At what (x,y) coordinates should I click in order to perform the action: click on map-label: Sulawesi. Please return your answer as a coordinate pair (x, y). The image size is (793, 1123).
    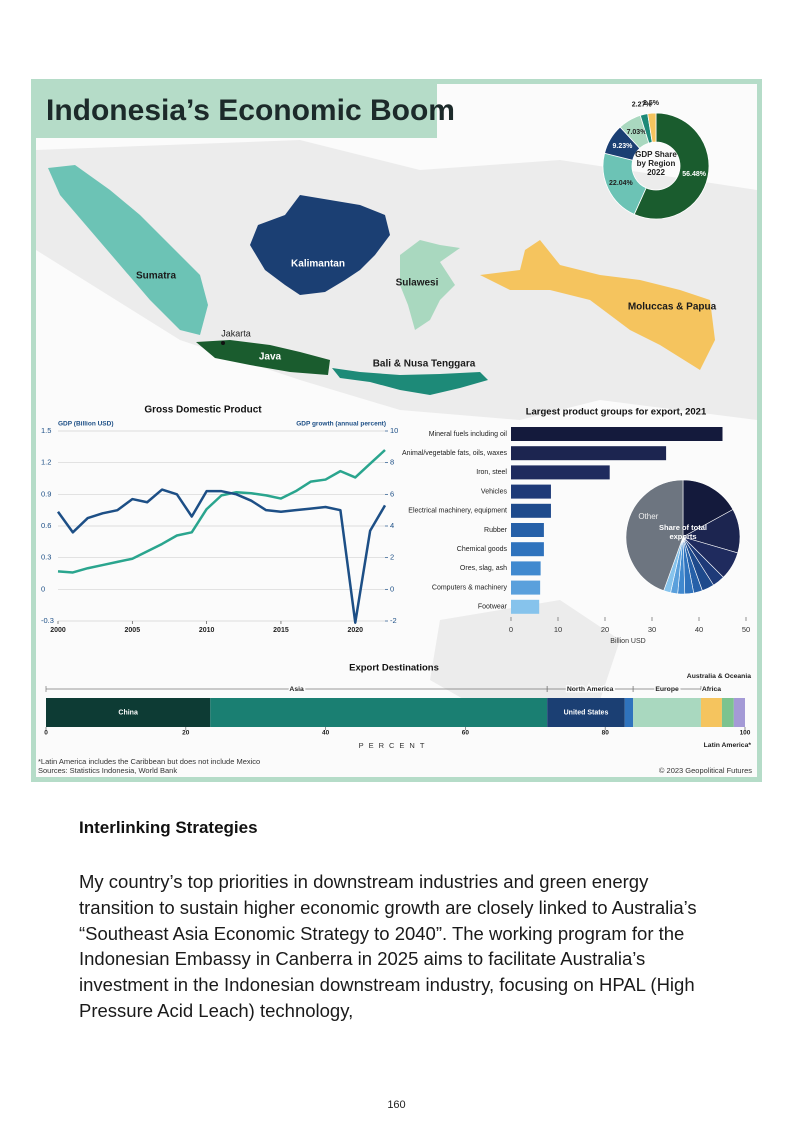
    Looking at the image, I should click on (417, 283).